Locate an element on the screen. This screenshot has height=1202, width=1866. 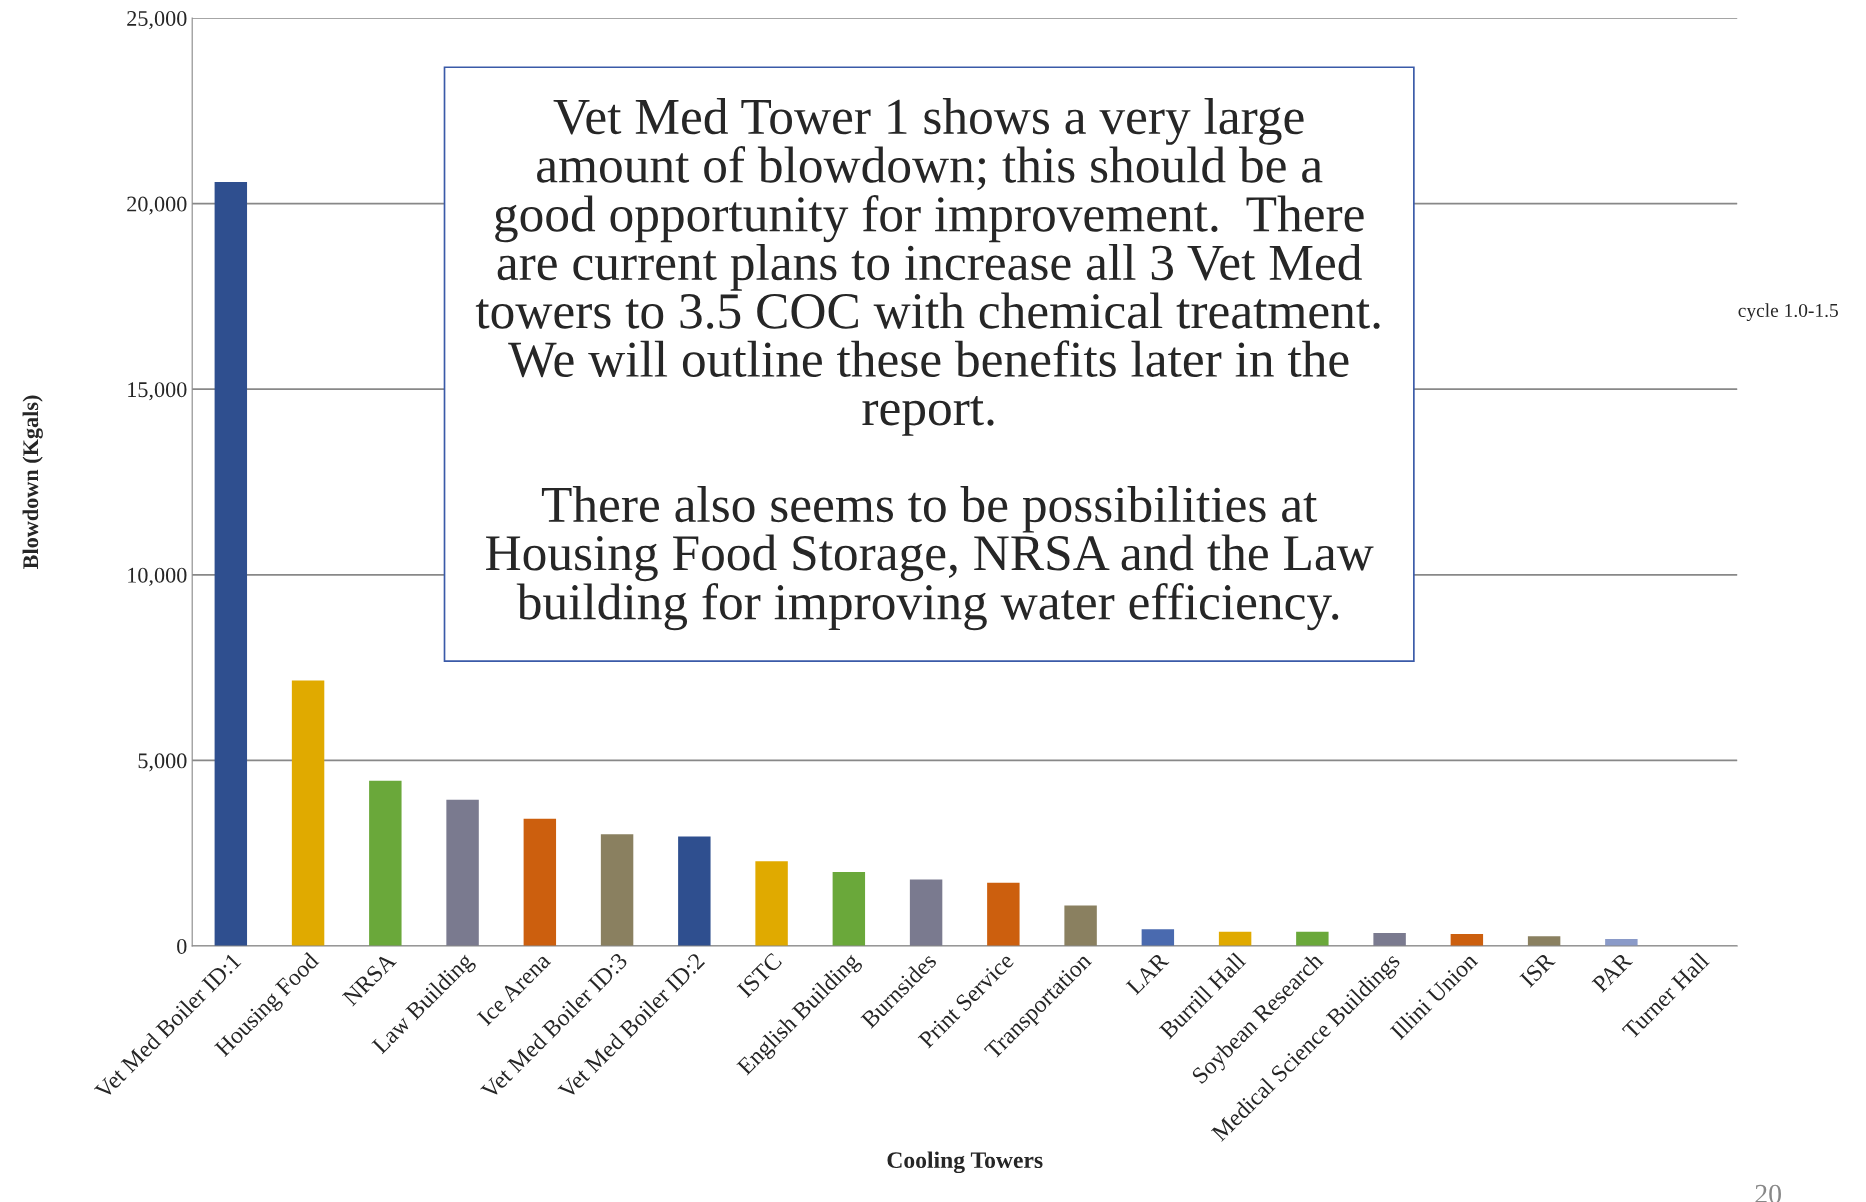
y-axis-title: Blowdown (Kgals) is located at coordinates (32, 482).